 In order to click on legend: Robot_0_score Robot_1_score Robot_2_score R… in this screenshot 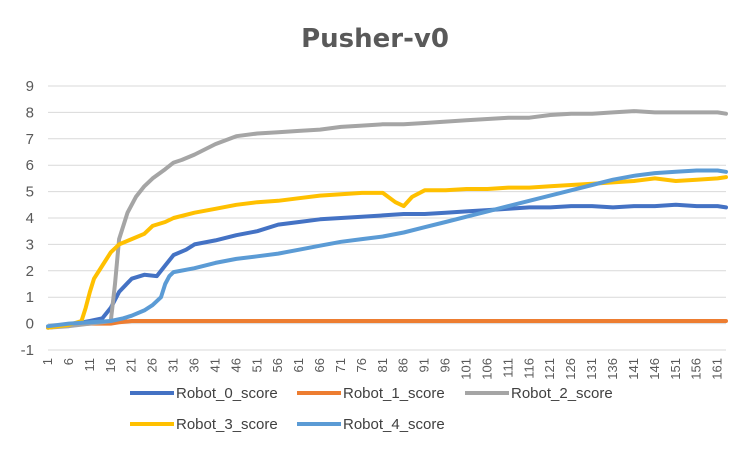, I will do `click(371, 409)`.